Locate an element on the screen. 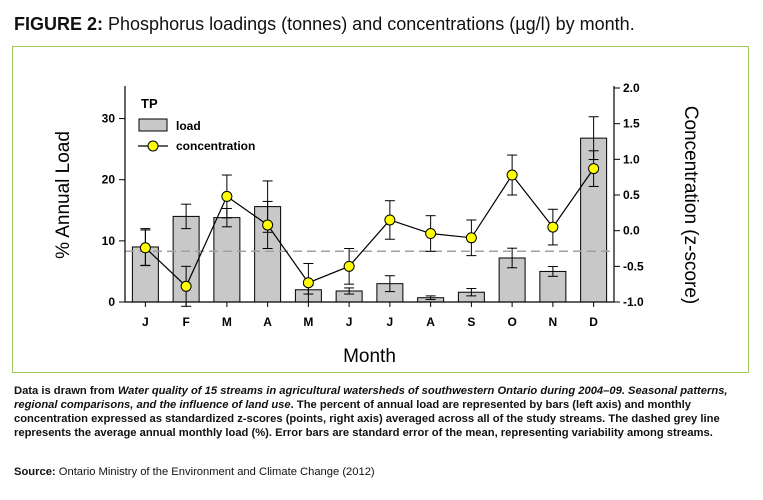 This screenshot has height=500, width=763. x-tick-label: F is located at coordinates (185, 322).